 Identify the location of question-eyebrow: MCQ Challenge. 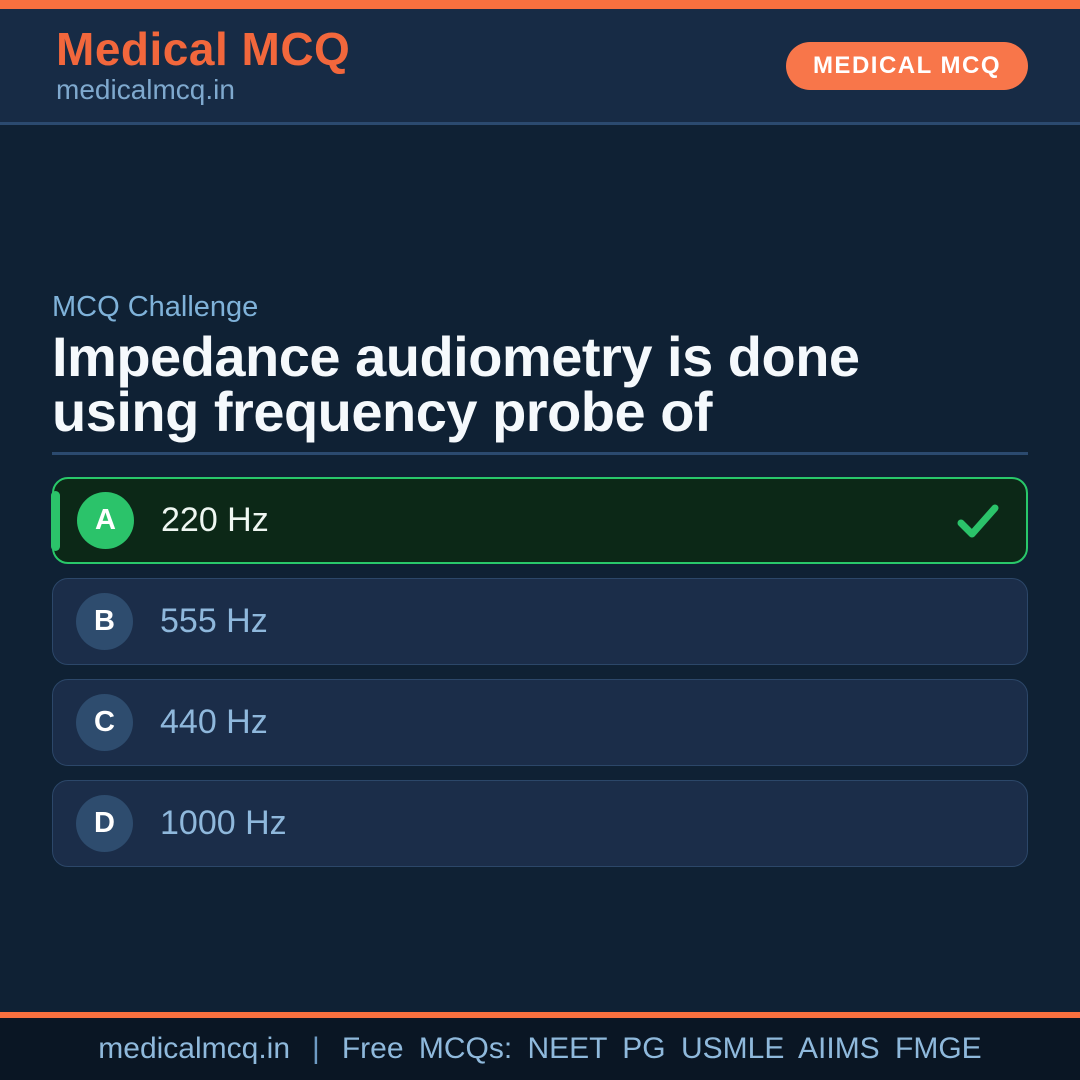
(155, 307).